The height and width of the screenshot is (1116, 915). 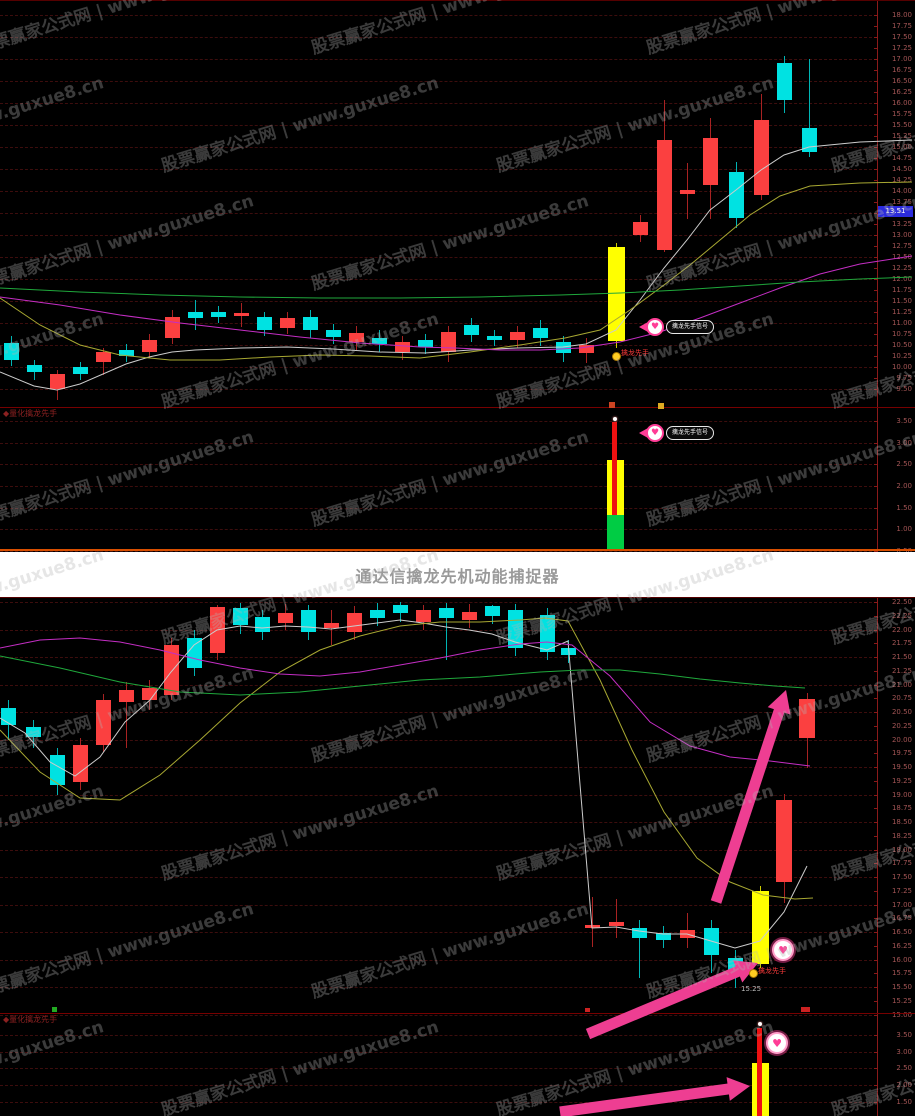 I want to click on signal-label: 擒龙先手, so click(x=635, y=353).